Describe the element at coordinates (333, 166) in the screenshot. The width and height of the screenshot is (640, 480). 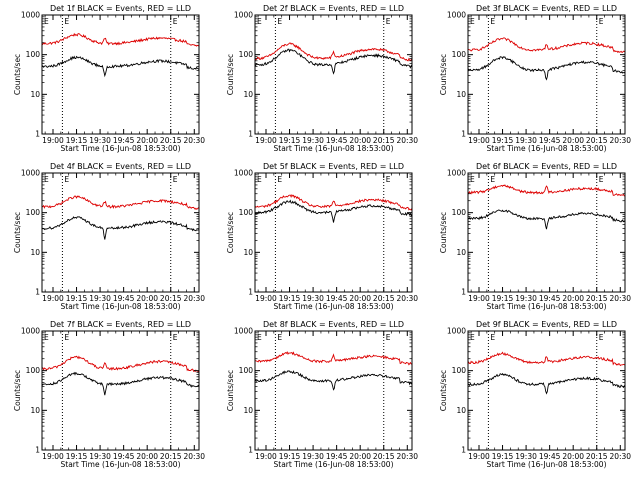
I see `panel-title: Det 5f BLACK = Events, RED = LLD` at that location.